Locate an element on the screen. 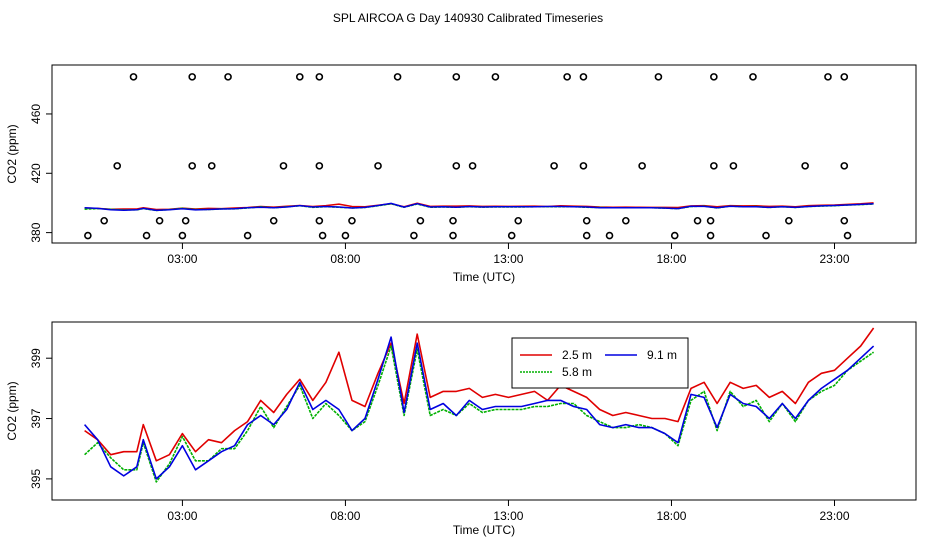 The height and width of the screenshot is (540, 936). legend-label-9-1m: 9.1 m is located at coordinates (662, 355).